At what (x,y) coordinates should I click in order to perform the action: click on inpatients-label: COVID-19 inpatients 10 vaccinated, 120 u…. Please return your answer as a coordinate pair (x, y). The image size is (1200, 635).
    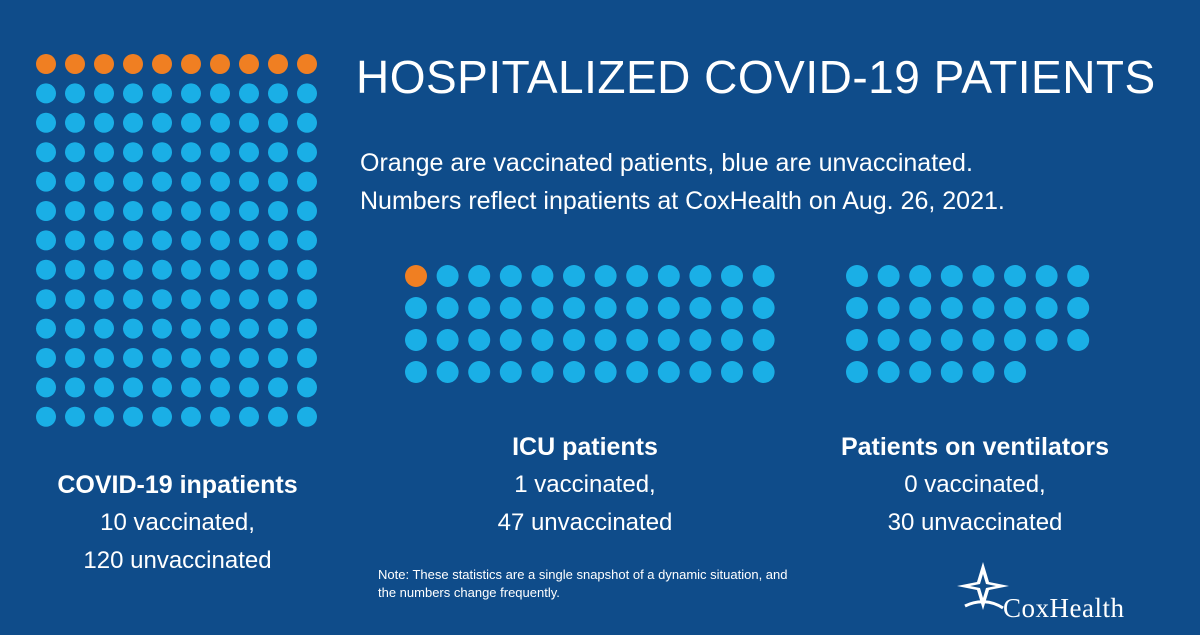
    Looking at the image, I should click on (177, 523).